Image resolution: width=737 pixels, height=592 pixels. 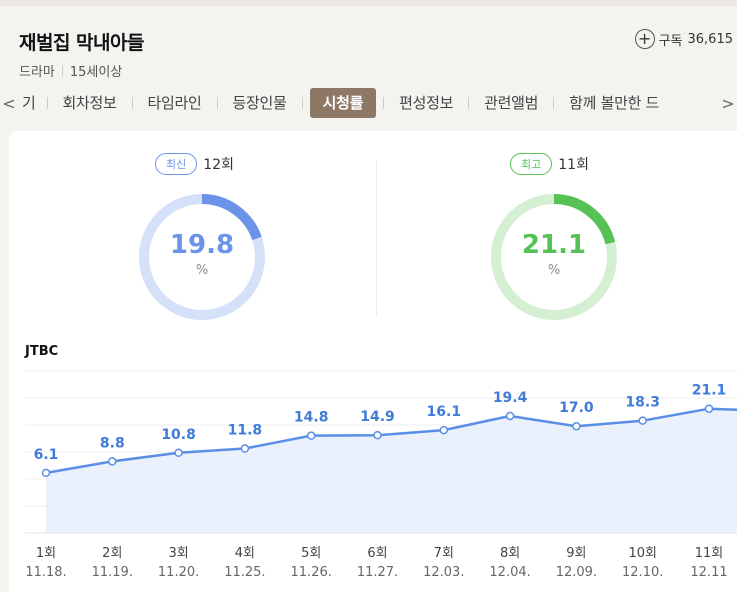 What do you see at coordinates (728, 103) in the screenshot?
I see `chevron-right-icon: >` at bounding box center [728, 103].